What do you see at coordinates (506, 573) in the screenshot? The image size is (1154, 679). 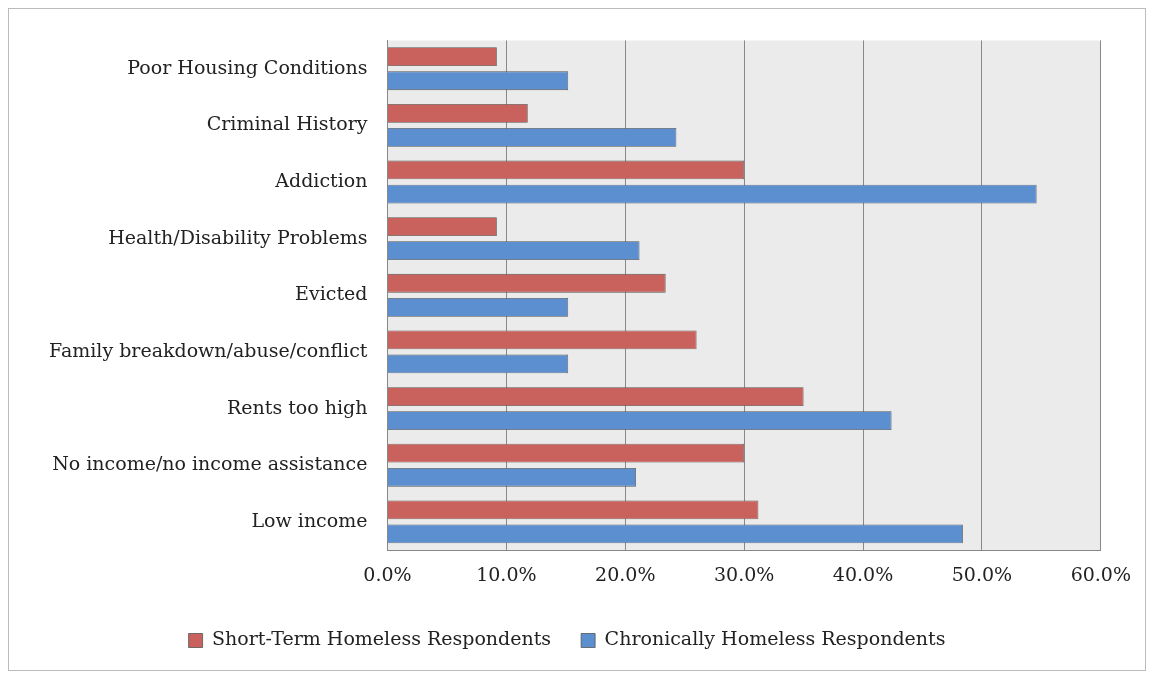 I see `x-tick-label: 10.0%` at bounding box center [506, 573].